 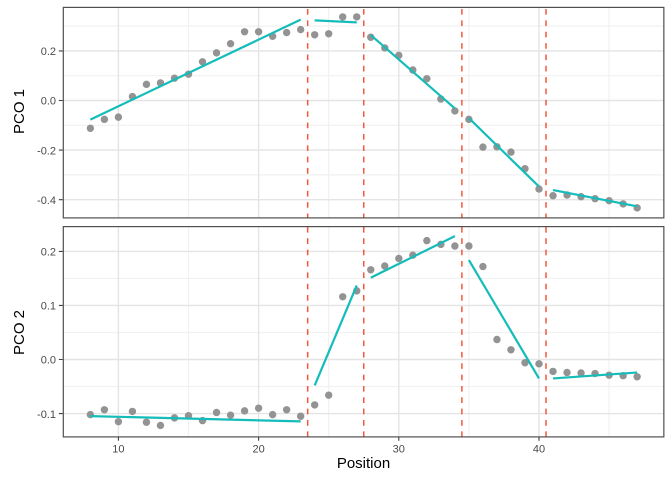 What do you see at coordinates (48, 307) in the screenshot?
I see `svg-text: 0.1` at bounding box center [48, 307].